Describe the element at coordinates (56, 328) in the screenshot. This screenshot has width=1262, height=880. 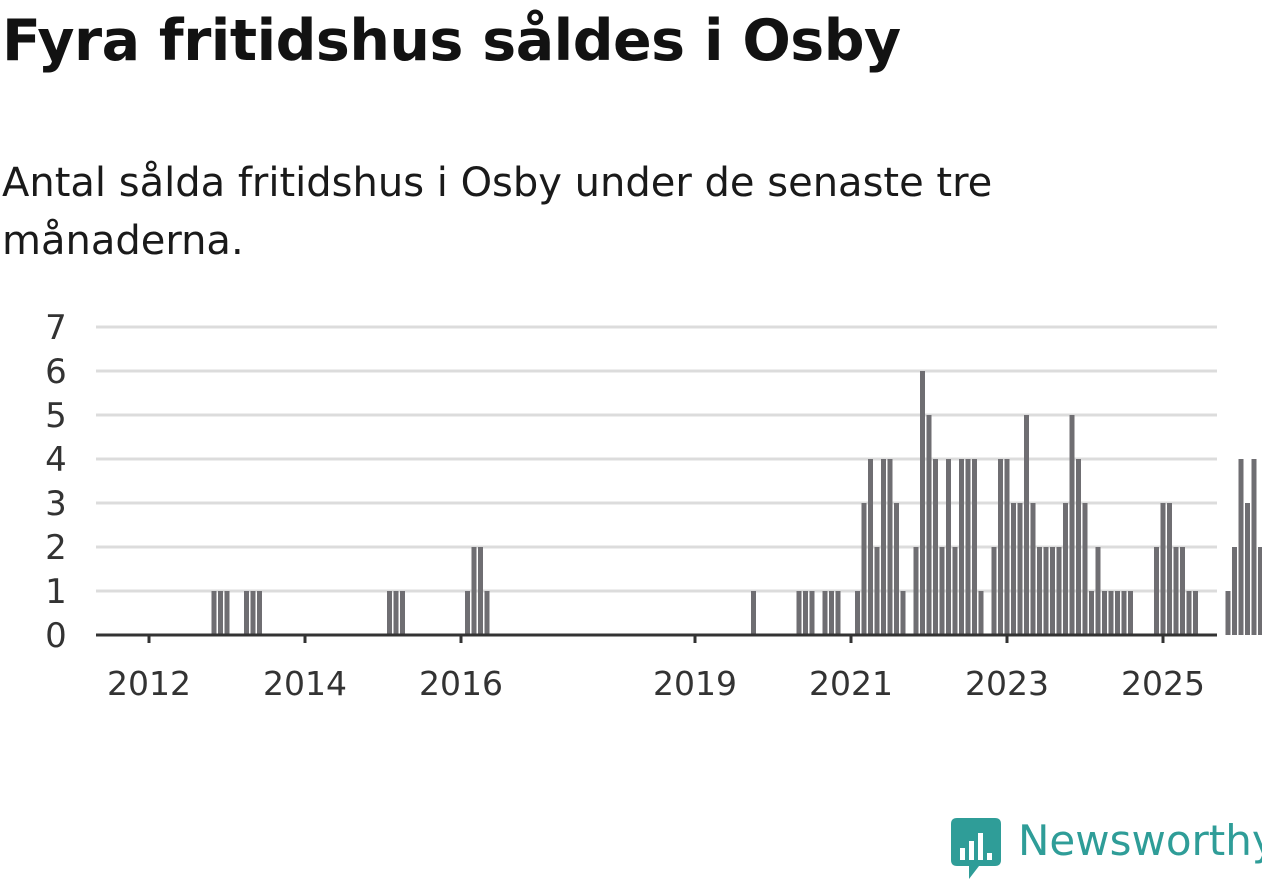
I see `y-tick-label: 7` at that location.